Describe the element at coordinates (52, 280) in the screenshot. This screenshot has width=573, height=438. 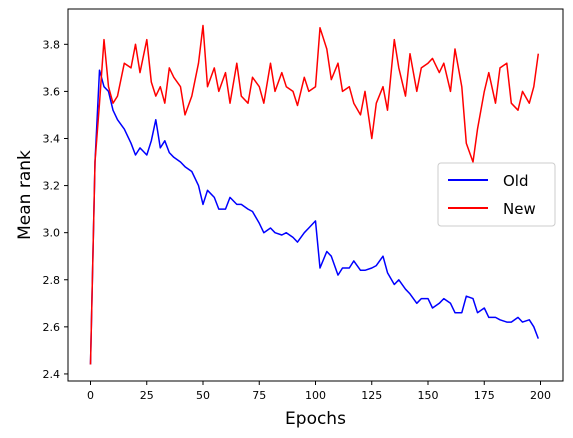
I see `y-tick-label: 2.8` at that location.